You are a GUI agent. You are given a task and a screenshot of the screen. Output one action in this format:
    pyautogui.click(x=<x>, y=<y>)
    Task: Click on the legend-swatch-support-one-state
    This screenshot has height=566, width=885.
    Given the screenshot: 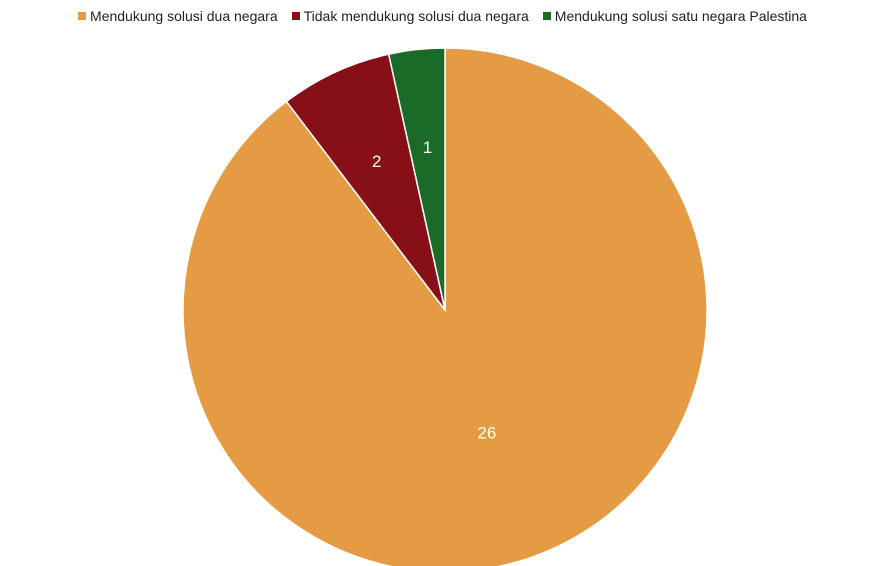 What is the action you would take?
    pyautogui.click(x=546, y=16)
    